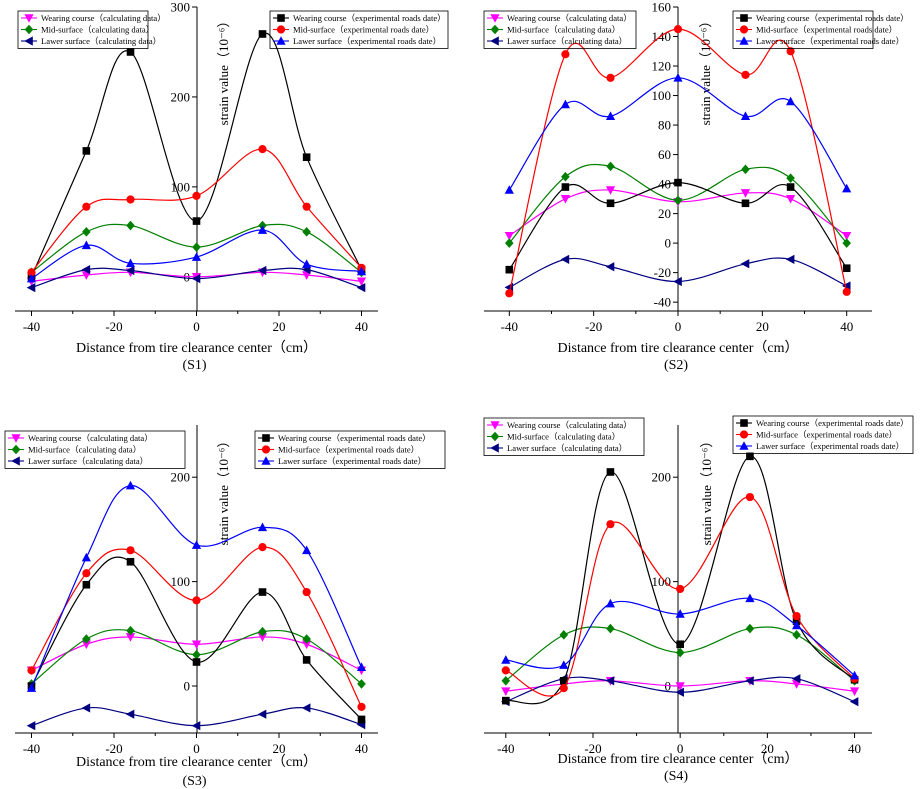 This screenshot has height=789, width=920. Describe the element at coordinates (662, 7) in the screenshot. I see `y-tick-label: 160` at that location.